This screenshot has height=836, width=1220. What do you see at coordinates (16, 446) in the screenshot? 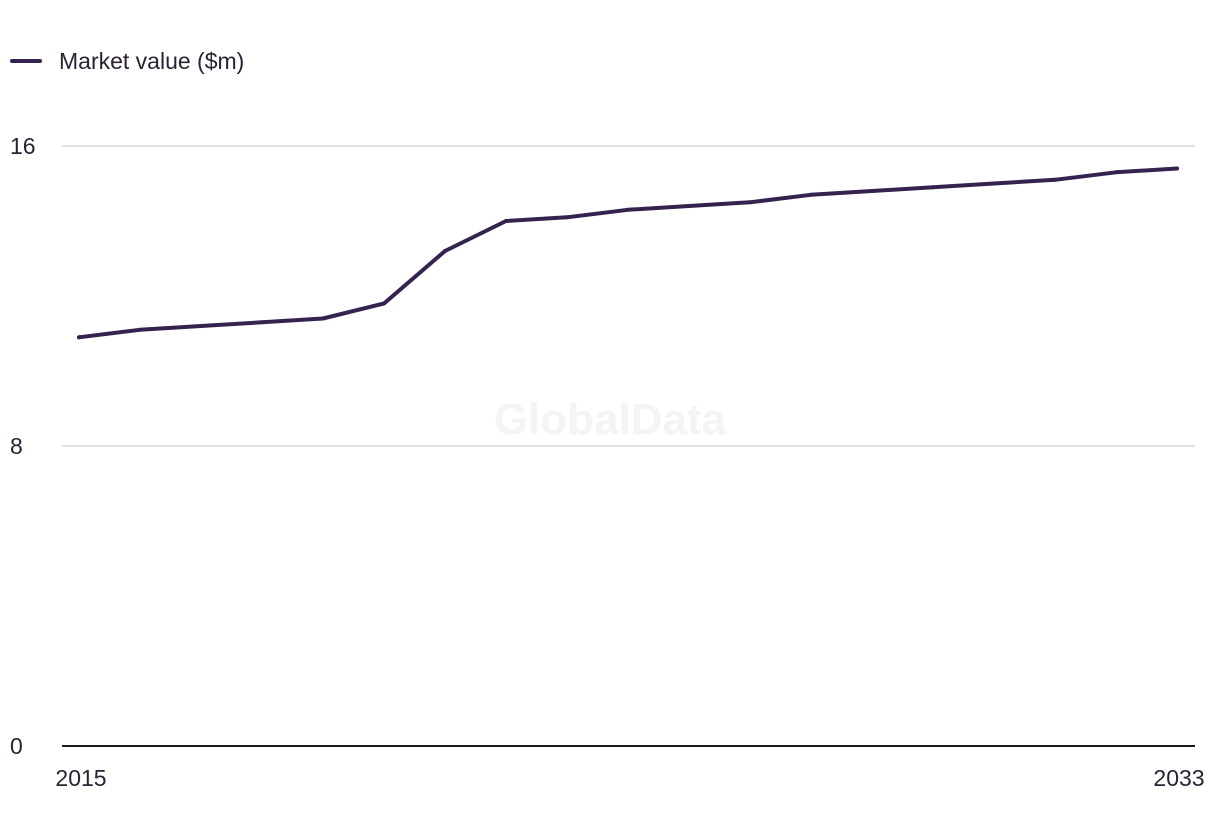
I see `y-tick-label: 8` at bounding box center [16, 446].